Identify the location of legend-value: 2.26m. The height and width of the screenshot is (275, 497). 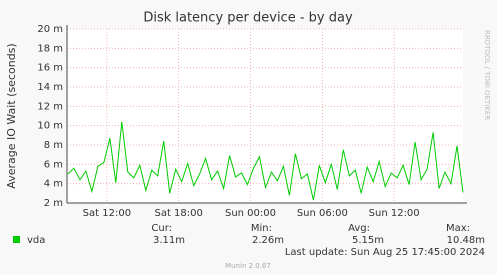
(268, 240).